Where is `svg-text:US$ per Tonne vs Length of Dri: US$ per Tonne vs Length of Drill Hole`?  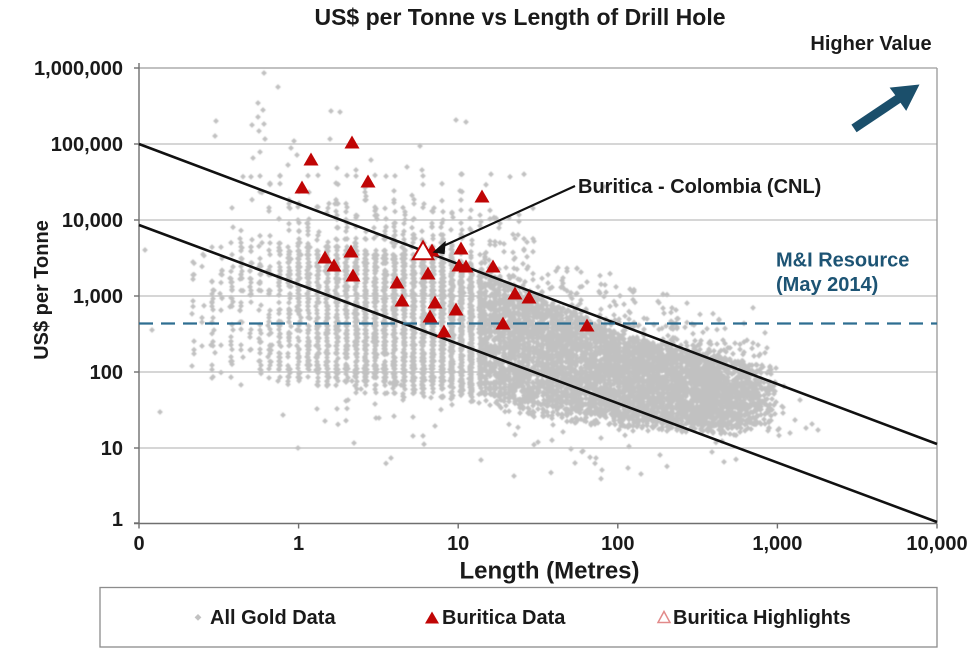 svg-text:US$ per Tonne vs Length of Dri: US$ per Tonne vs Length of Drill Hole is located at coordinates (519, 17).